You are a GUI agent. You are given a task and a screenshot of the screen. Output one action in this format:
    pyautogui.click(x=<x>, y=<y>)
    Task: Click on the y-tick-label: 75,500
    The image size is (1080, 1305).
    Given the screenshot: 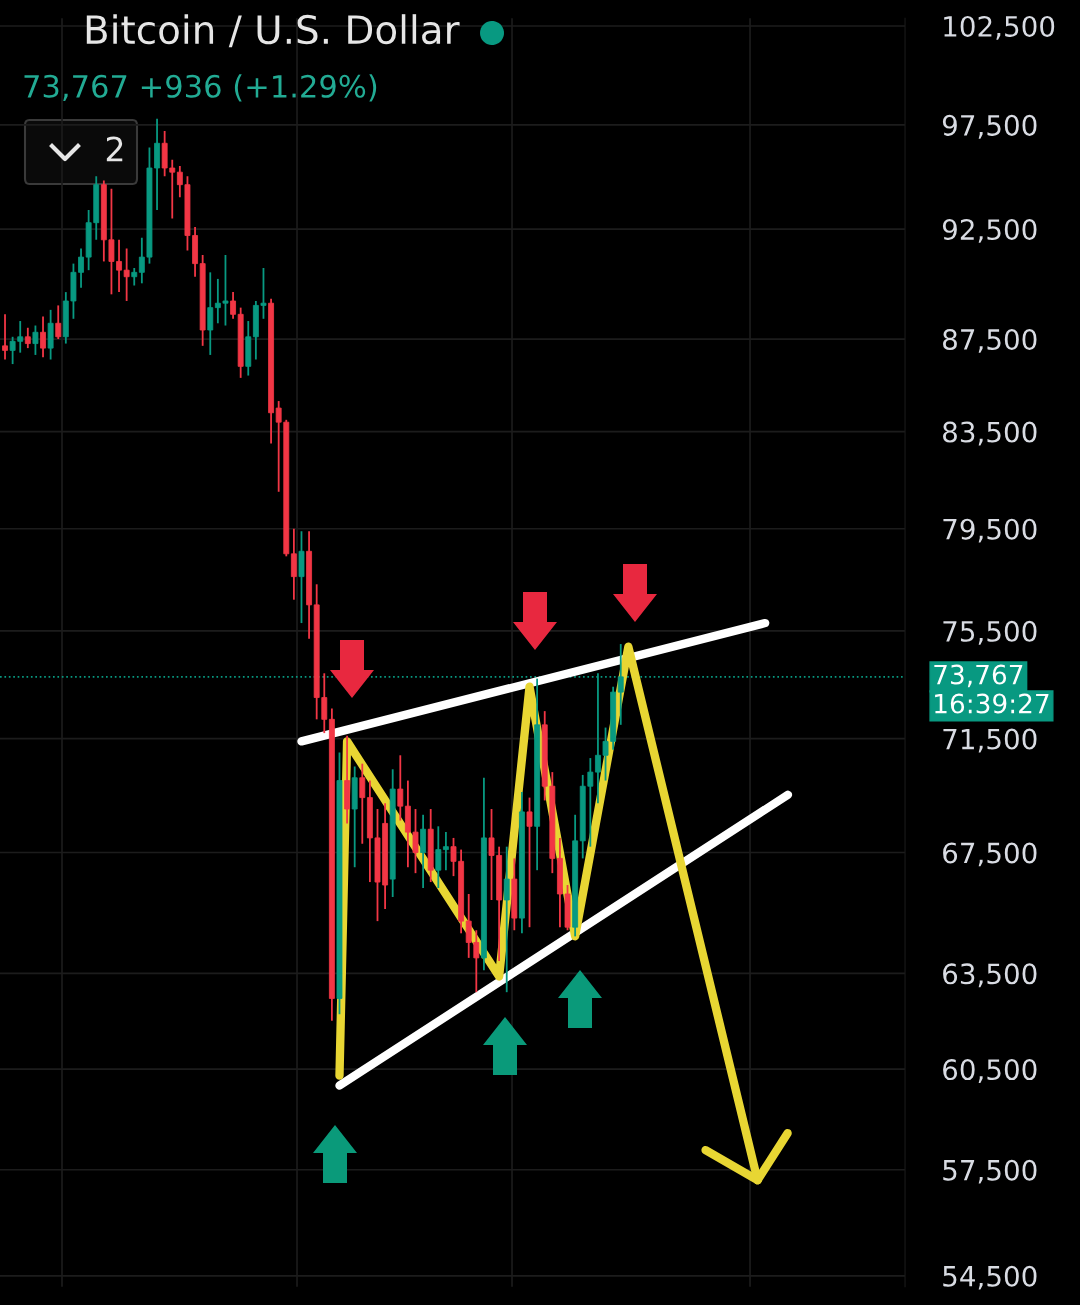 What is the action you would take?
    pyautogui.click(x=990, y=632)
    